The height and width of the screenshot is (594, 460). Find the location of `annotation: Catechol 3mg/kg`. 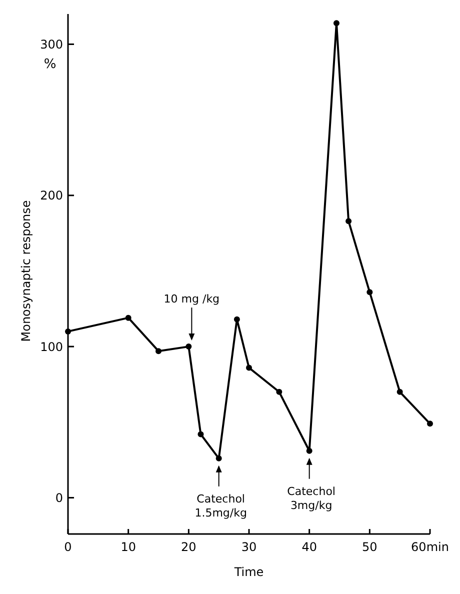

annotation: Catechol 3mg/kg is located at coordinates (311, 498).